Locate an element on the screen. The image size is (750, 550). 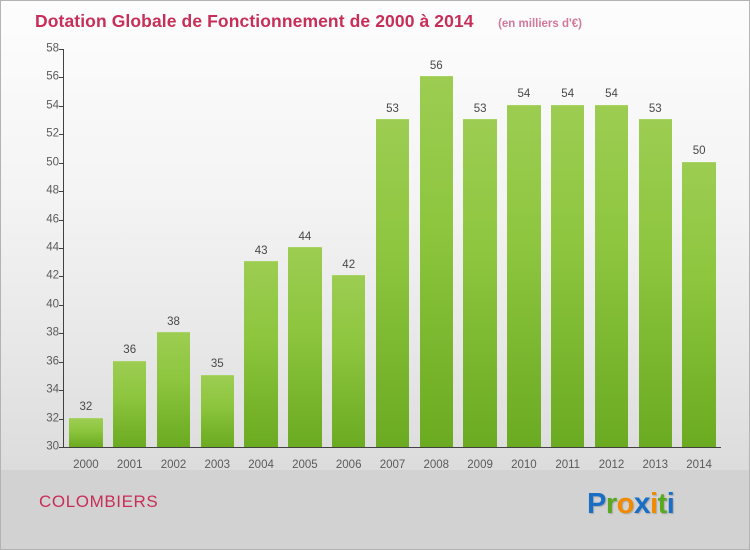
logo-letter-r-1: r is located at coordinates (611, 504).